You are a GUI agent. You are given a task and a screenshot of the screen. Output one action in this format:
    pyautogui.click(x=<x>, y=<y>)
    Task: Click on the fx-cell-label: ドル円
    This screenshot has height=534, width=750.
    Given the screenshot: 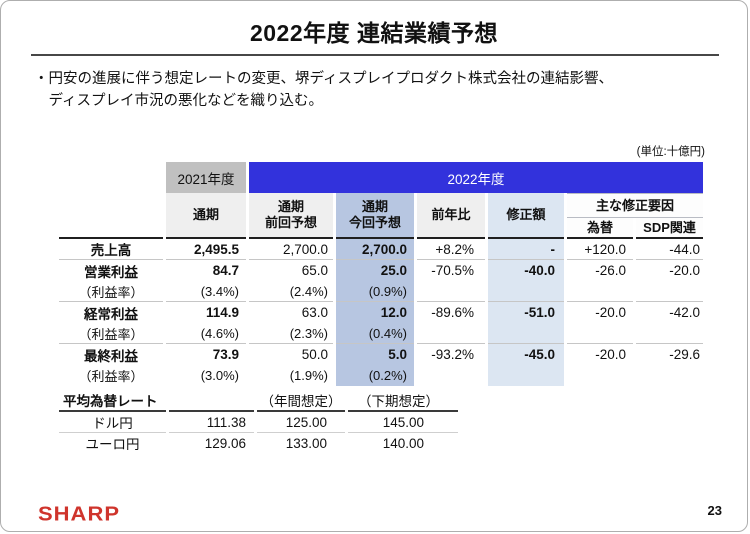 What is the action you would take?
    pyautogui.click(x=112, y=422)
    